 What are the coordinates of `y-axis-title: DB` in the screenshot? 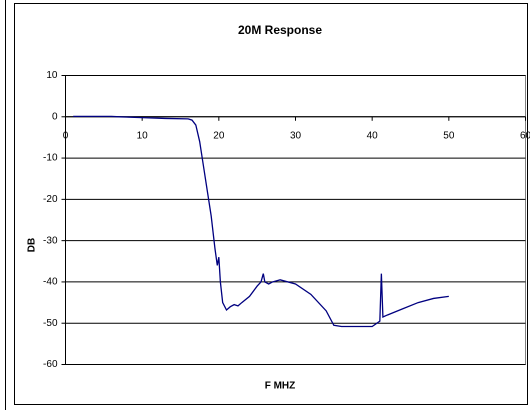 It's located at (32, 245).